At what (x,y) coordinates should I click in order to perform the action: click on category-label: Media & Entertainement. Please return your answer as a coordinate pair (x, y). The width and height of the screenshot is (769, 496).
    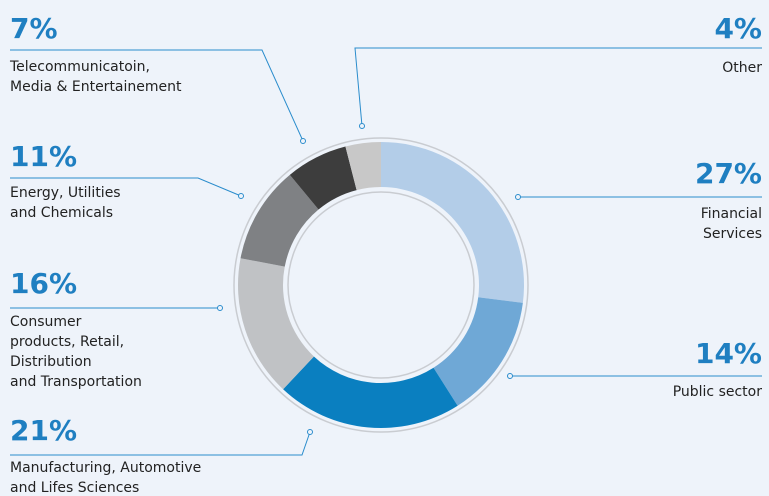
    Looking at the image, I should click on (96, 87).